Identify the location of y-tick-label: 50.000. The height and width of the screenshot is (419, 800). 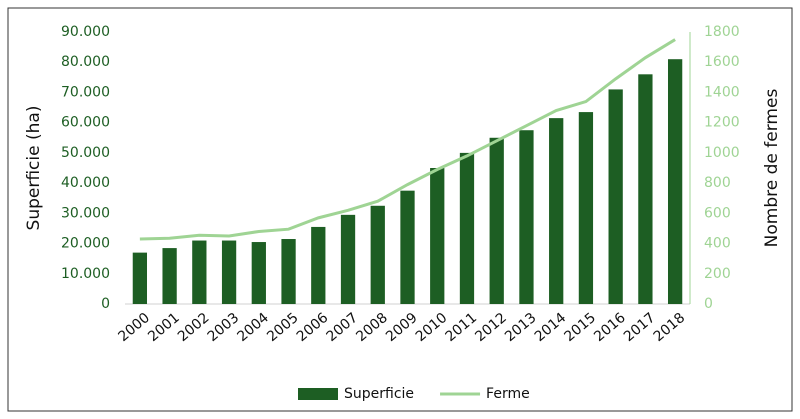
(85, 153).